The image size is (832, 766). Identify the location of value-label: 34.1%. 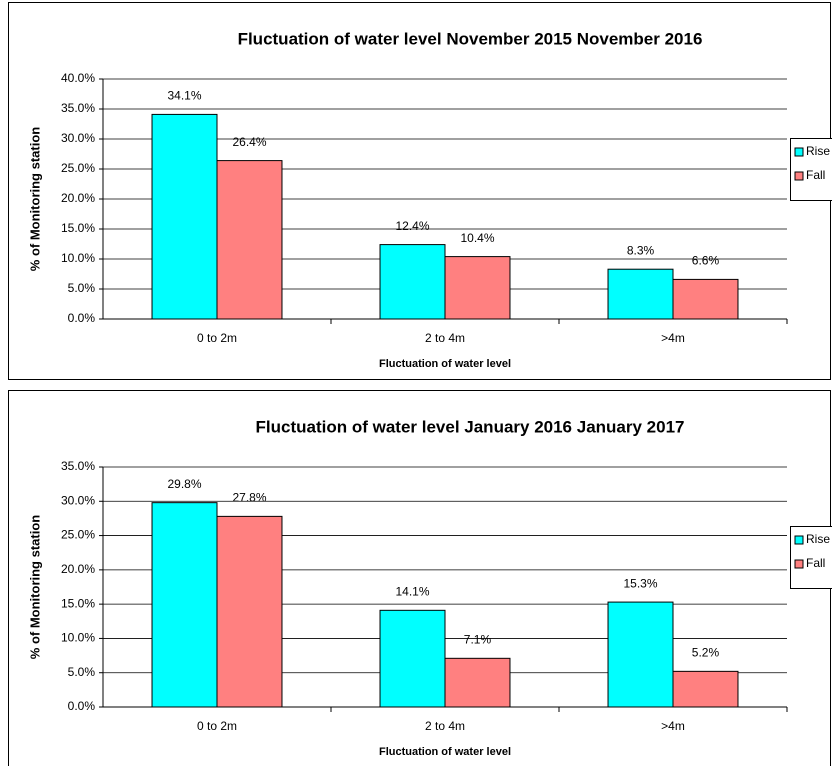
(184, 96).